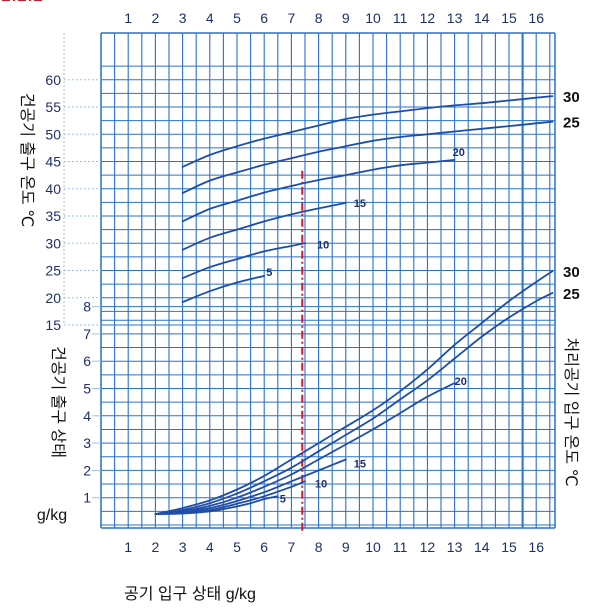 The width and height of the screenshot is (596, 609). Describe the element at coordinates (360, 204) in the screenshot. I see `upper-series-label-15: 15` at that location.